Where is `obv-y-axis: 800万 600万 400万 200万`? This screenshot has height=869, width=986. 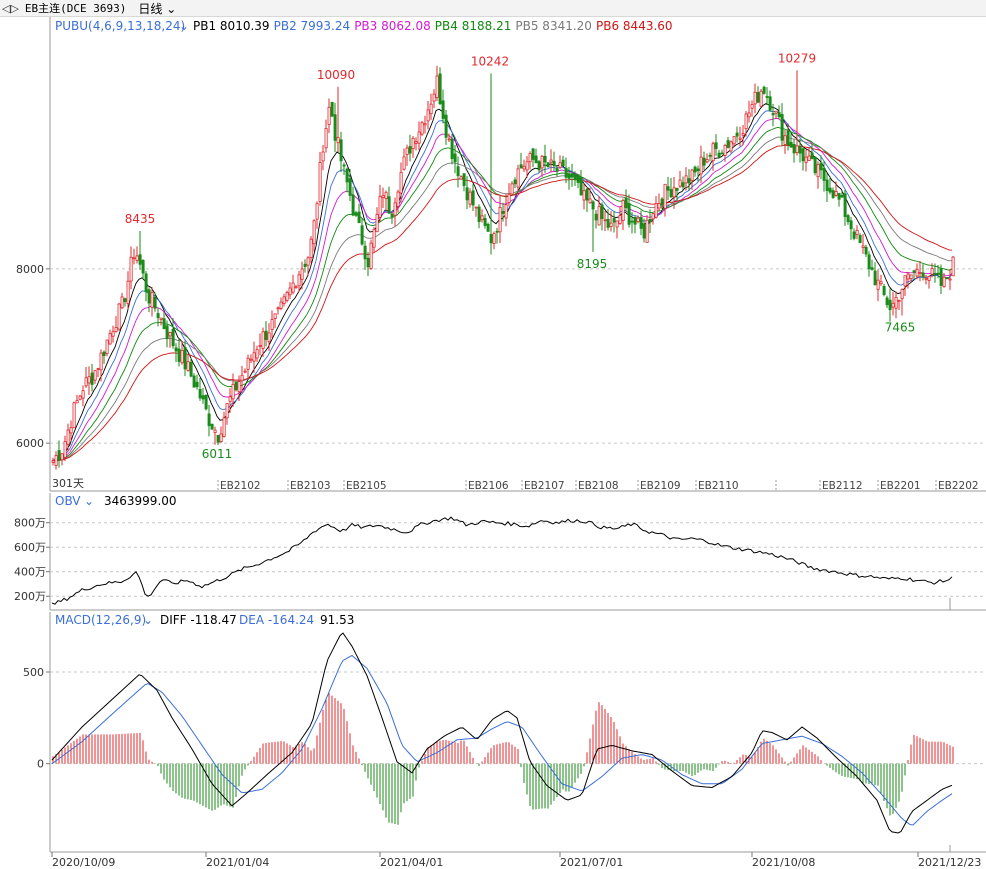 obv-y-axis: 800万 600万 400万 200万 is located at coordinates (32, 560).